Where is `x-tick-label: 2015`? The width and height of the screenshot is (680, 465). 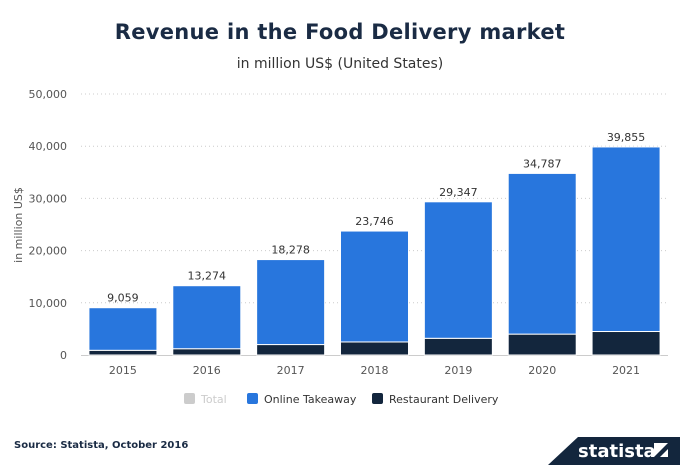 x-tick-label: 2015 is located at coordinates (123, 370).